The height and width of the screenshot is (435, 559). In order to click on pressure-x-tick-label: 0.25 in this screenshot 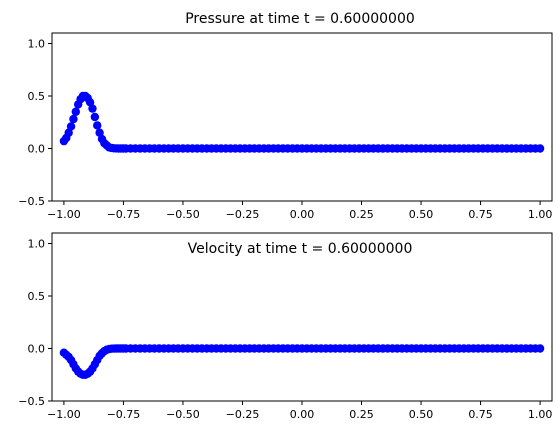, I will do `click(361, 214)`.